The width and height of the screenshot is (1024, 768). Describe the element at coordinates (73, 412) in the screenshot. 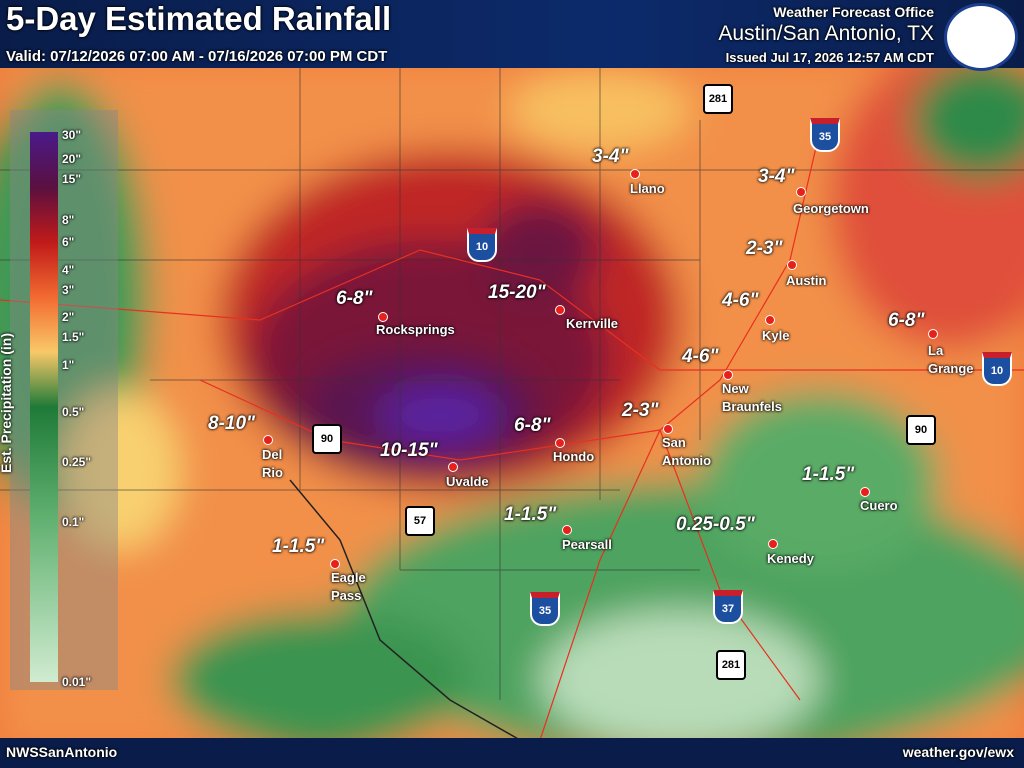

I see `legend-label: 0.5"` at that location.